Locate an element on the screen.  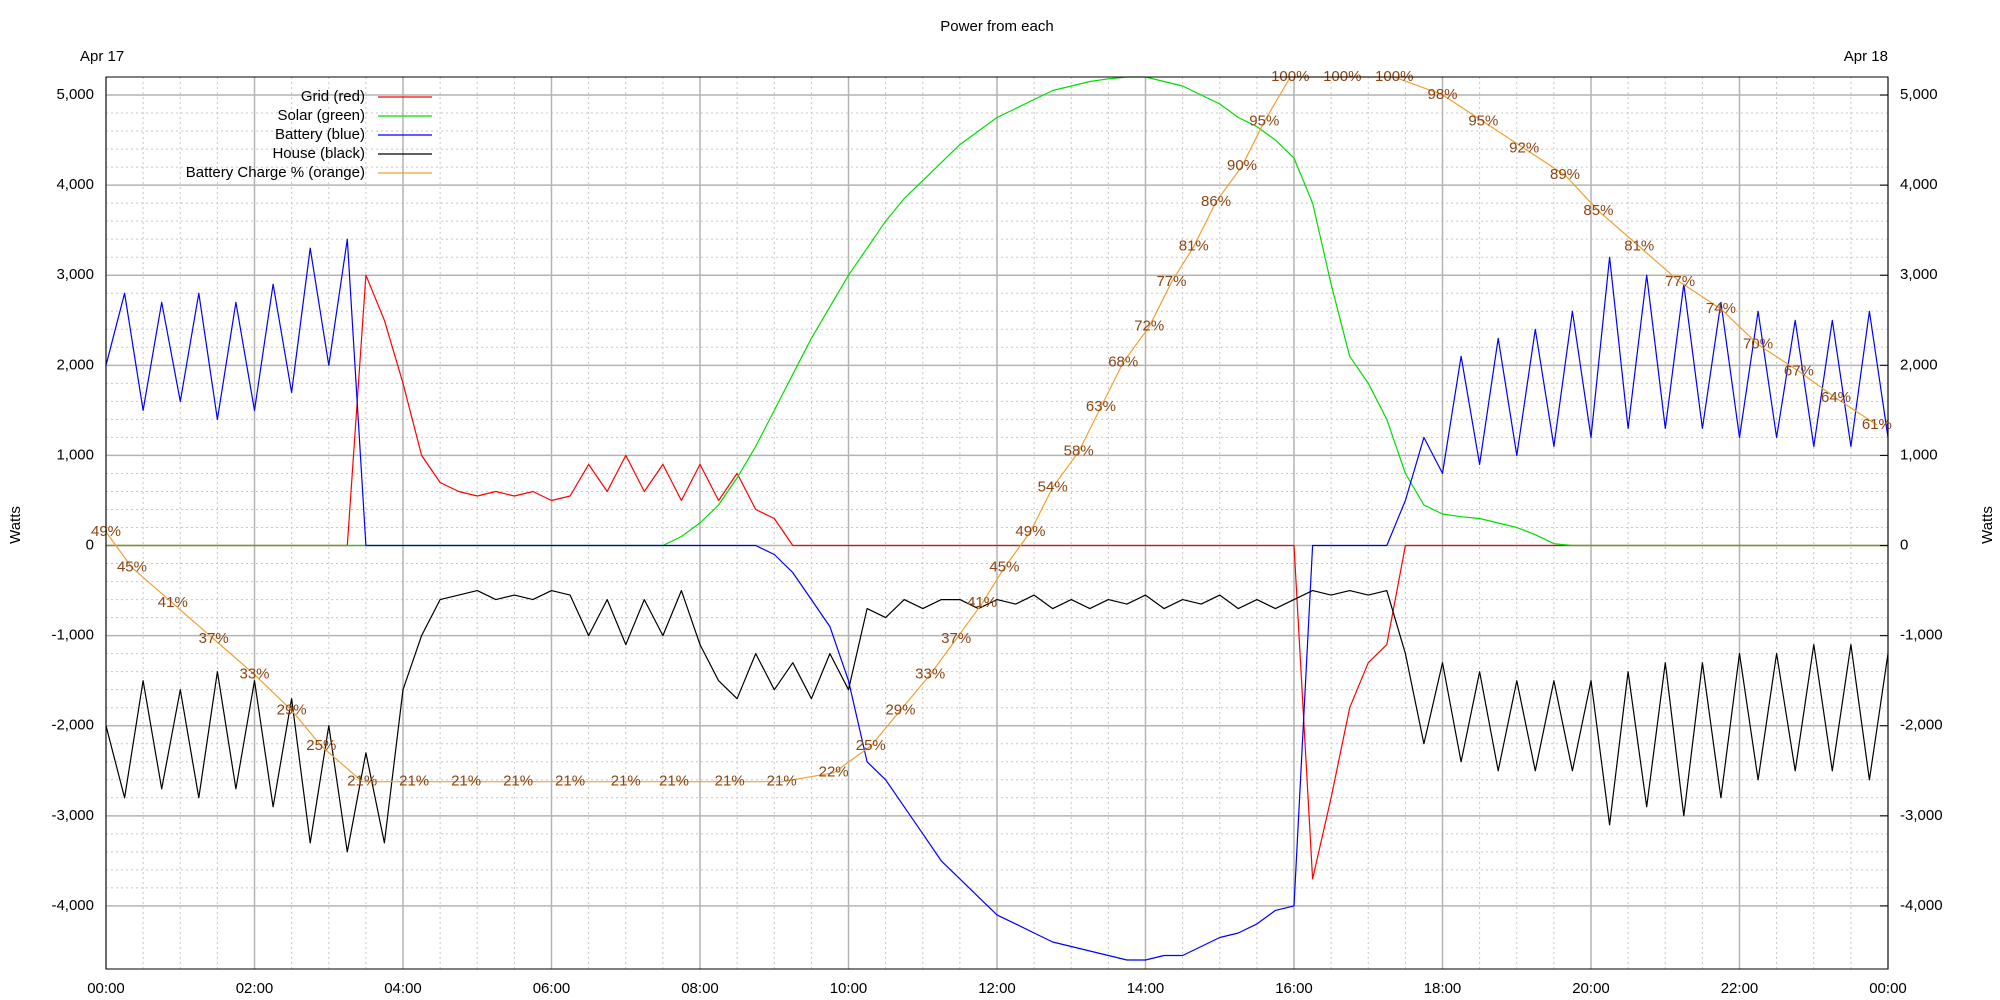
x-tick-label: 02:00 is located at coordinates (255, 988).